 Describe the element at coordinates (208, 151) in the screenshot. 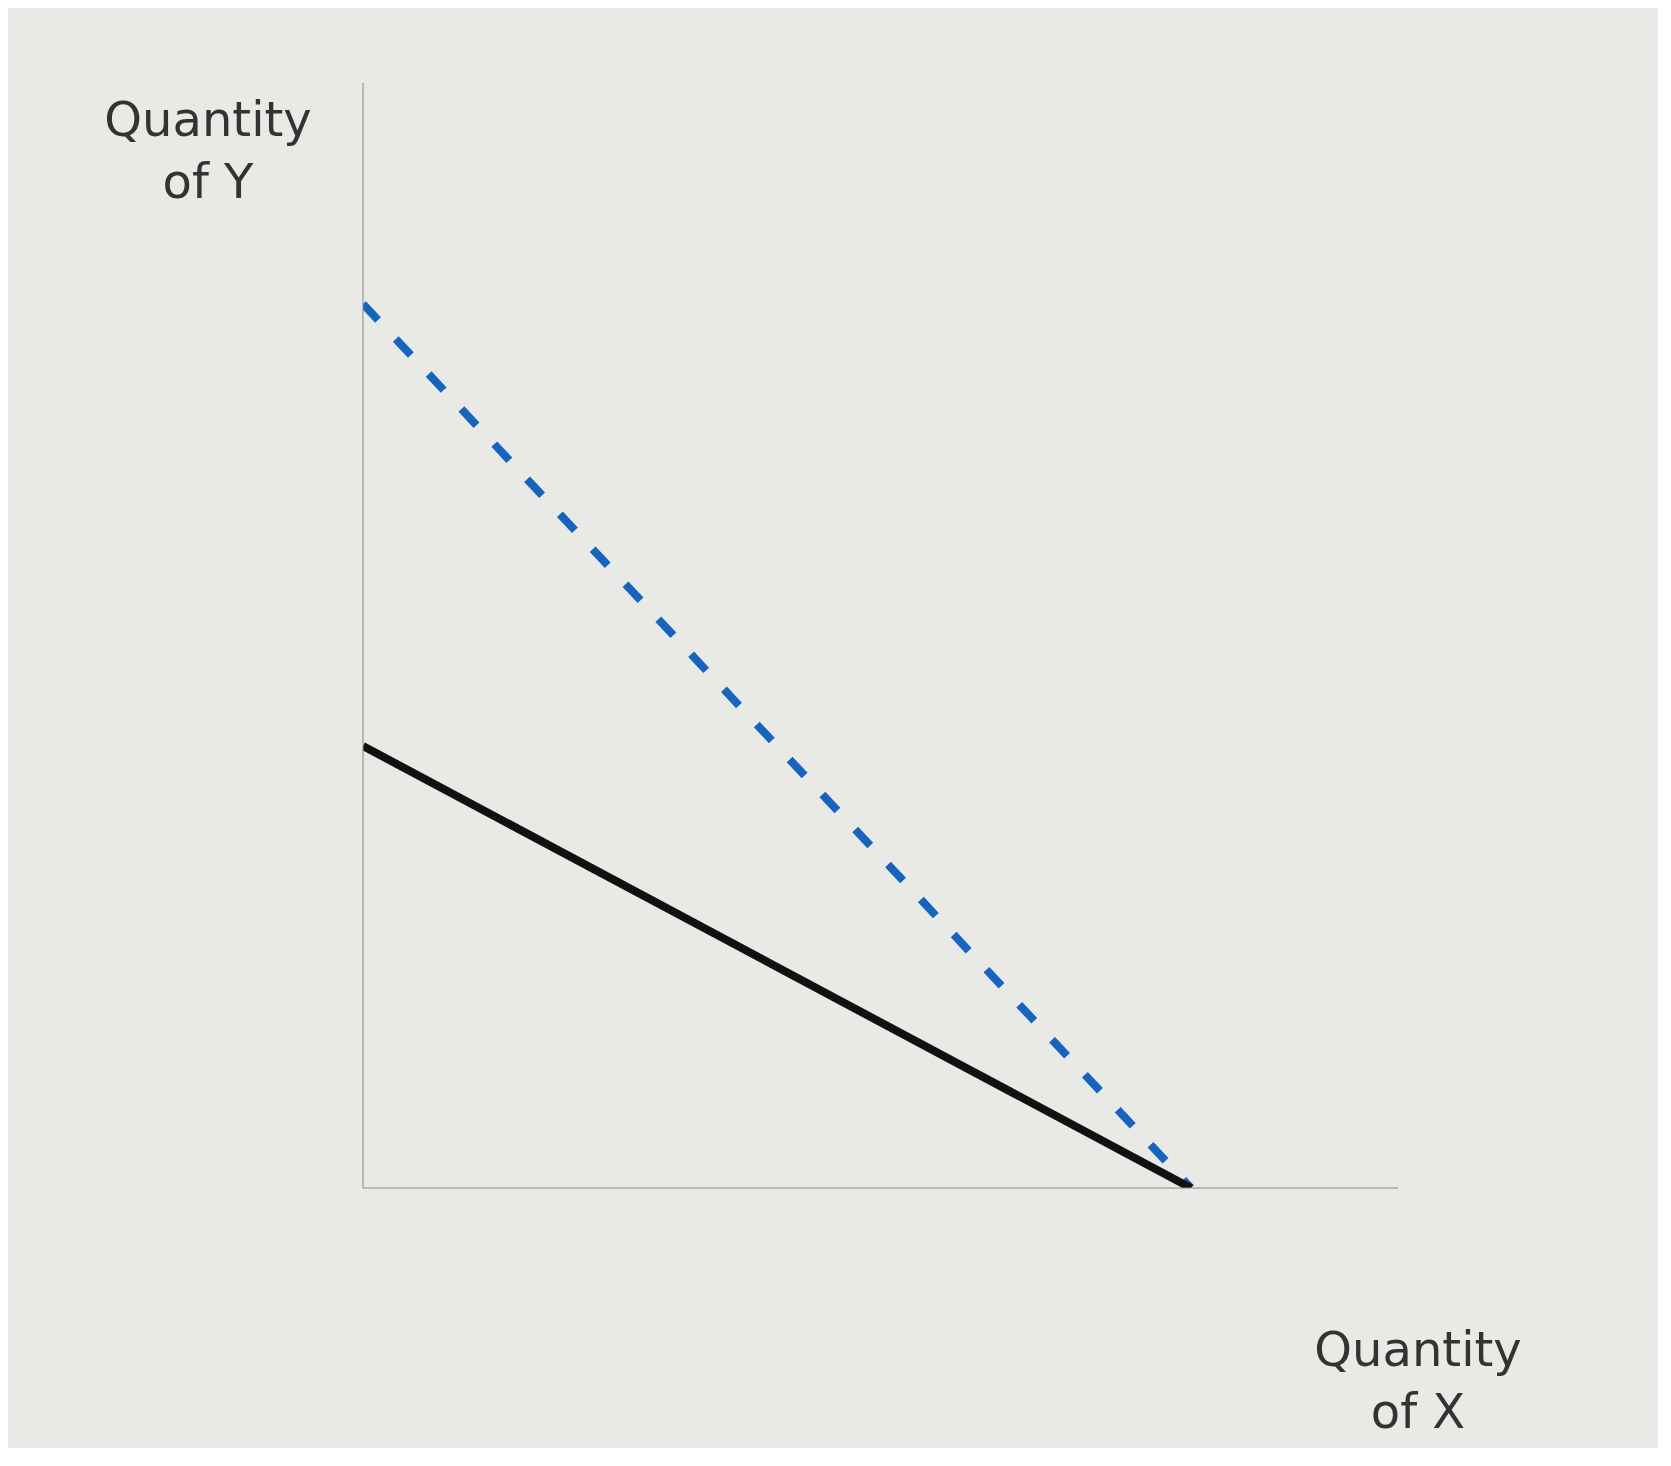

I see `y-axis-title: Quantity of Y` at that location.